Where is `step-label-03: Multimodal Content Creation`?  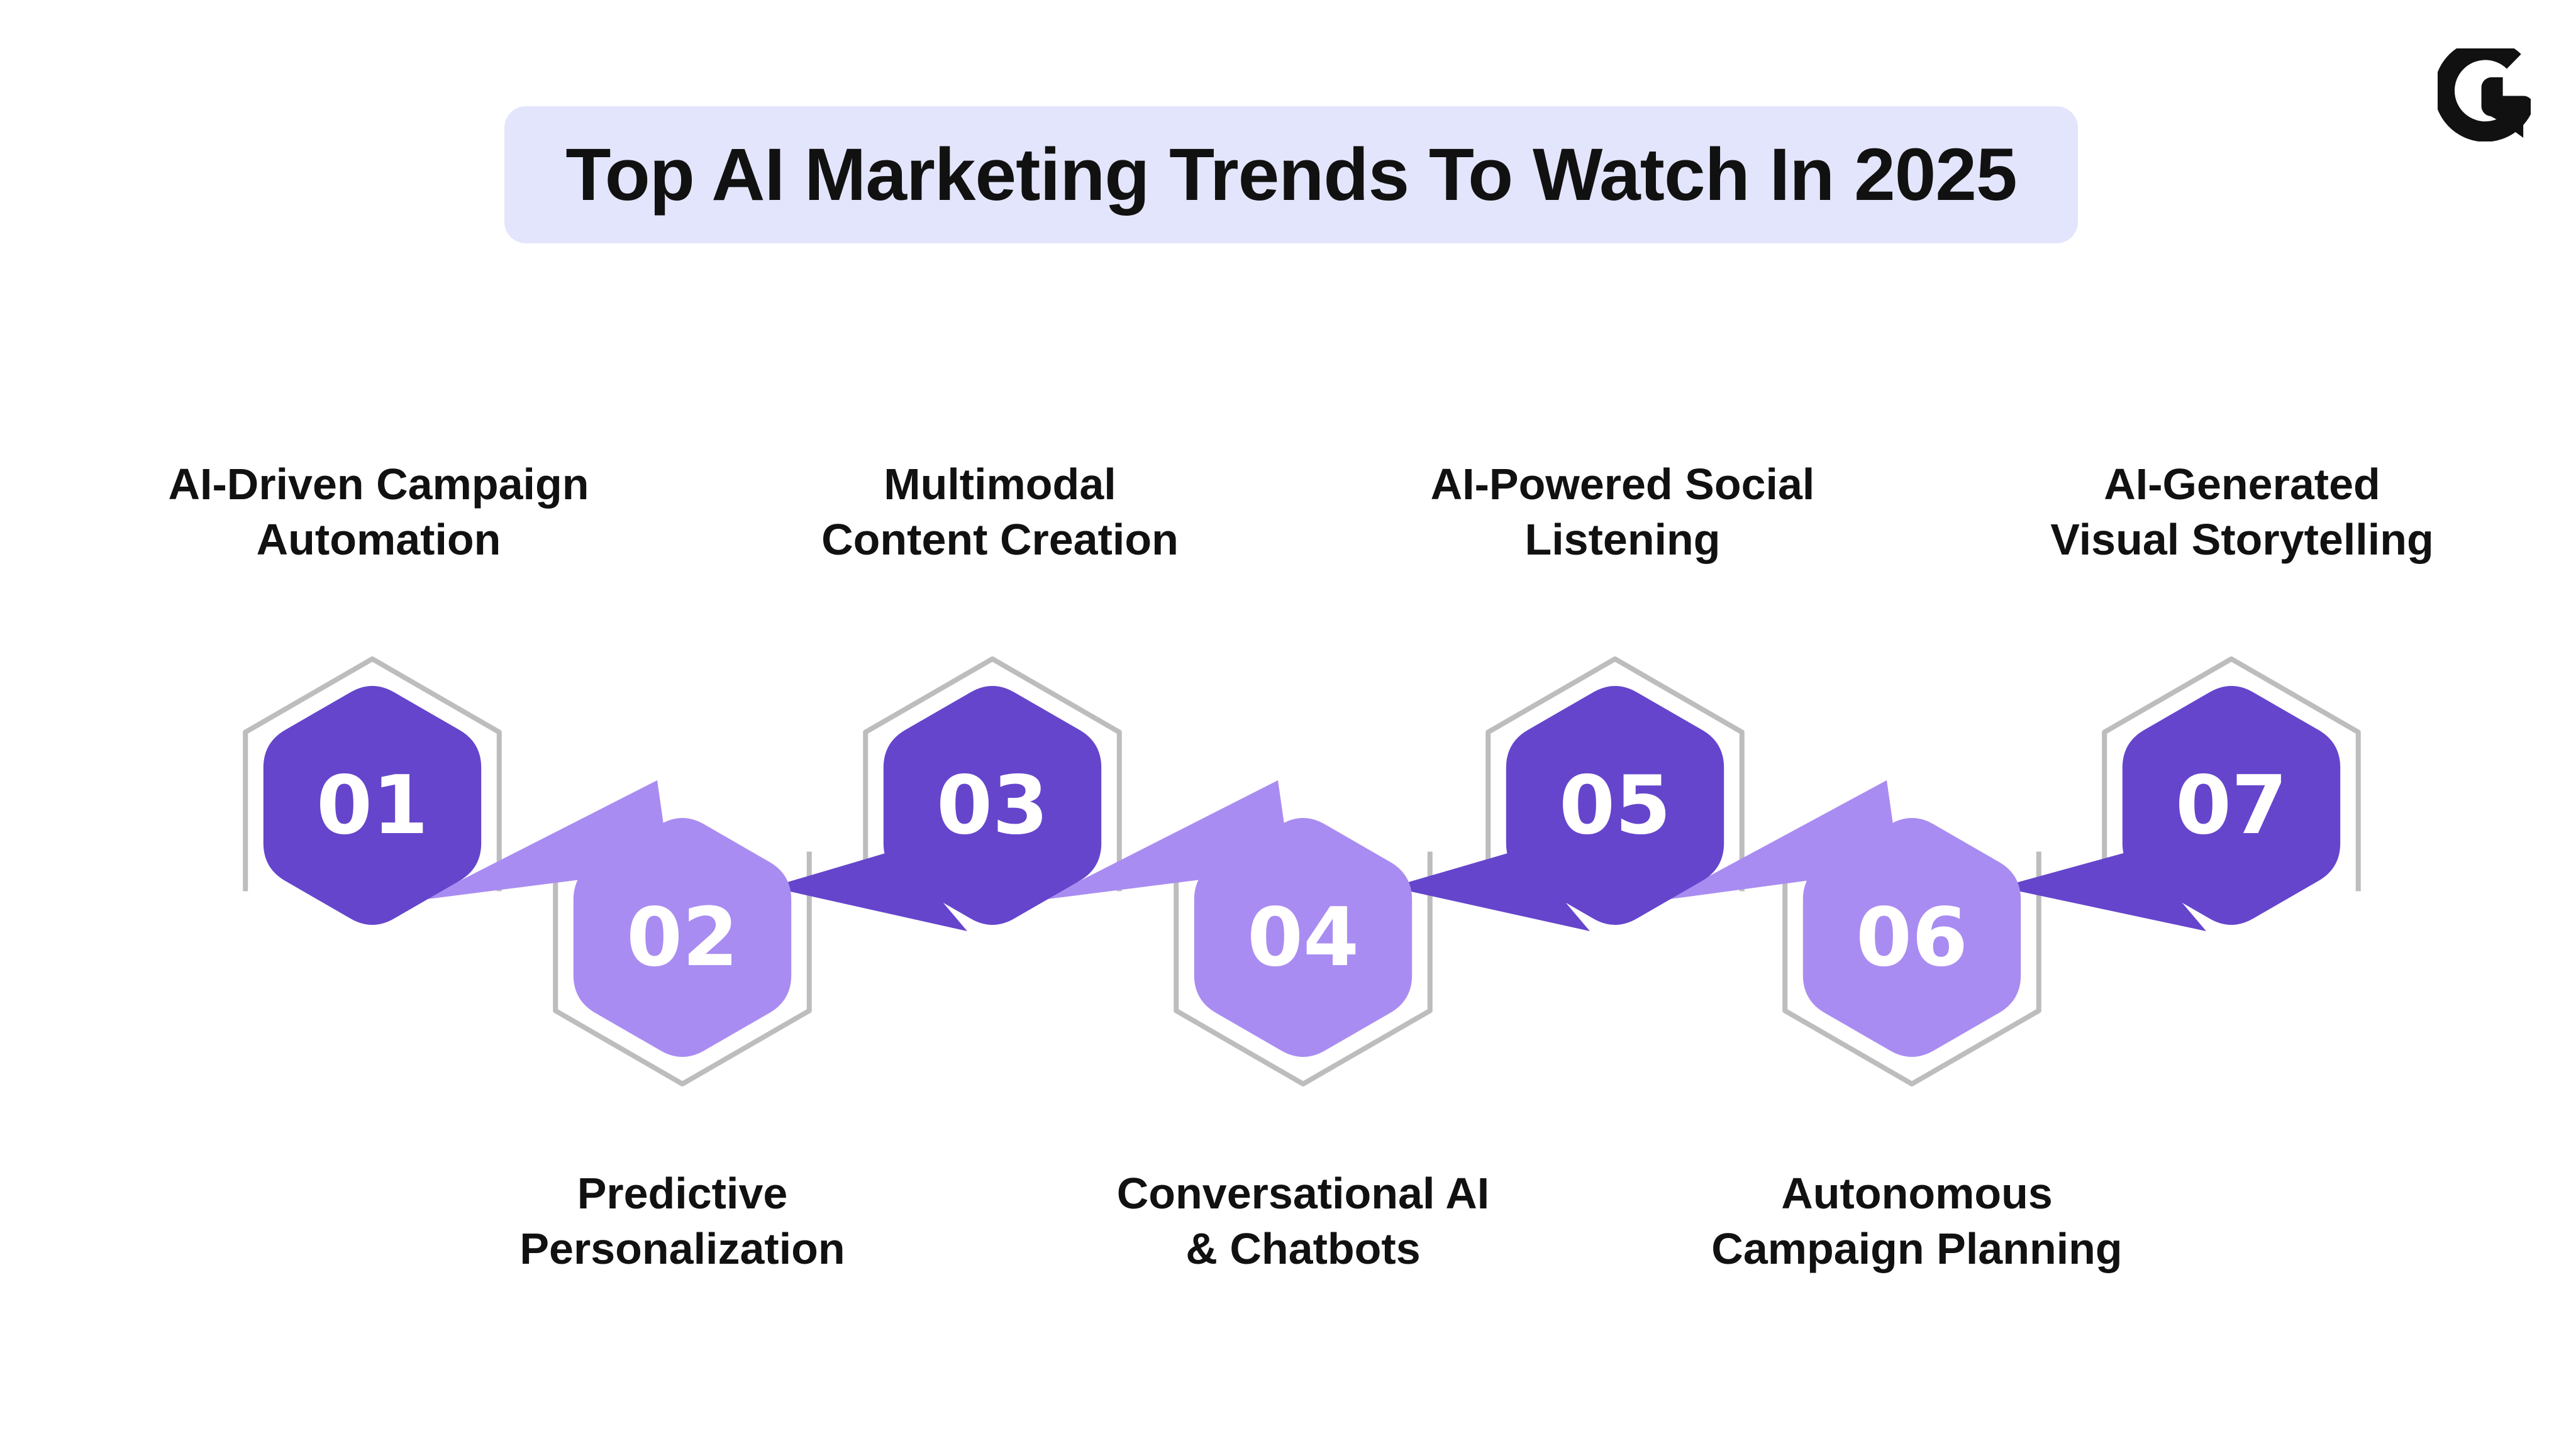
step-label-03: Multimodal Content Creation is located at coordinates (1000, 511).